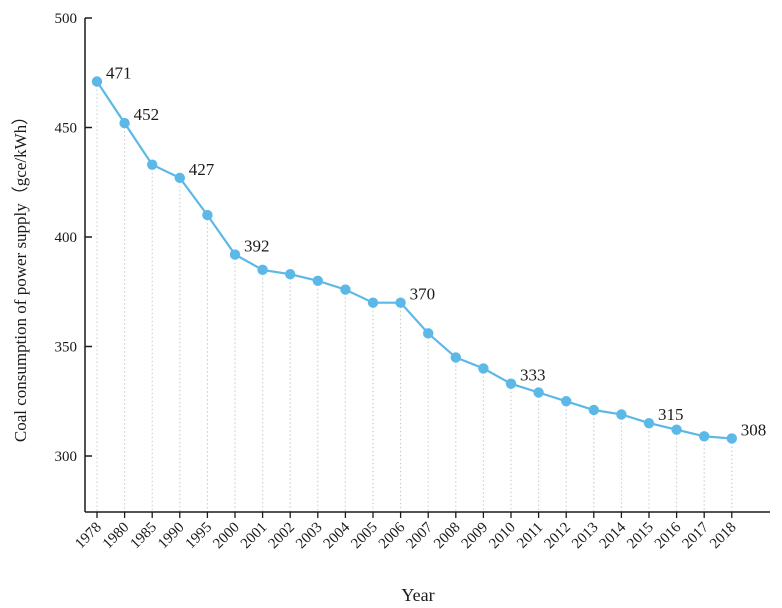 The height and width of the screenshot is (608, 782). I want to click on y-ticks: 300 350 400 450 500, so click(73, 238).